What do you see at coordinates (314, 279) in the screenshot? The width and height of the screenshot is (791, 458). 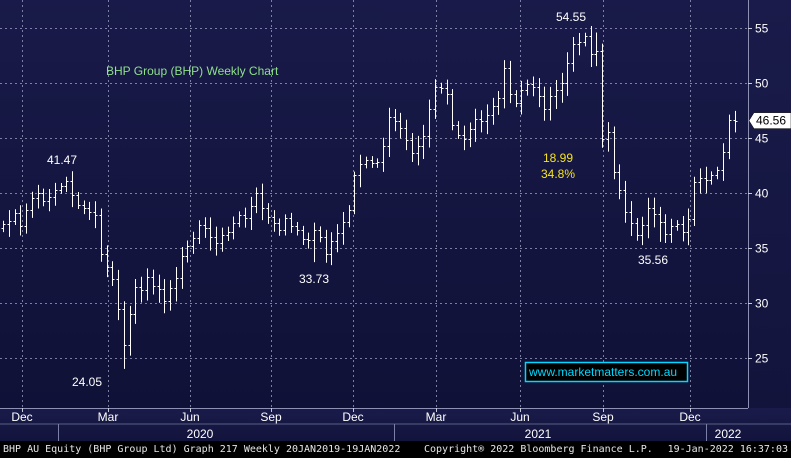 I see `label-33-73: 33.73` at bounding box center [314, 279].